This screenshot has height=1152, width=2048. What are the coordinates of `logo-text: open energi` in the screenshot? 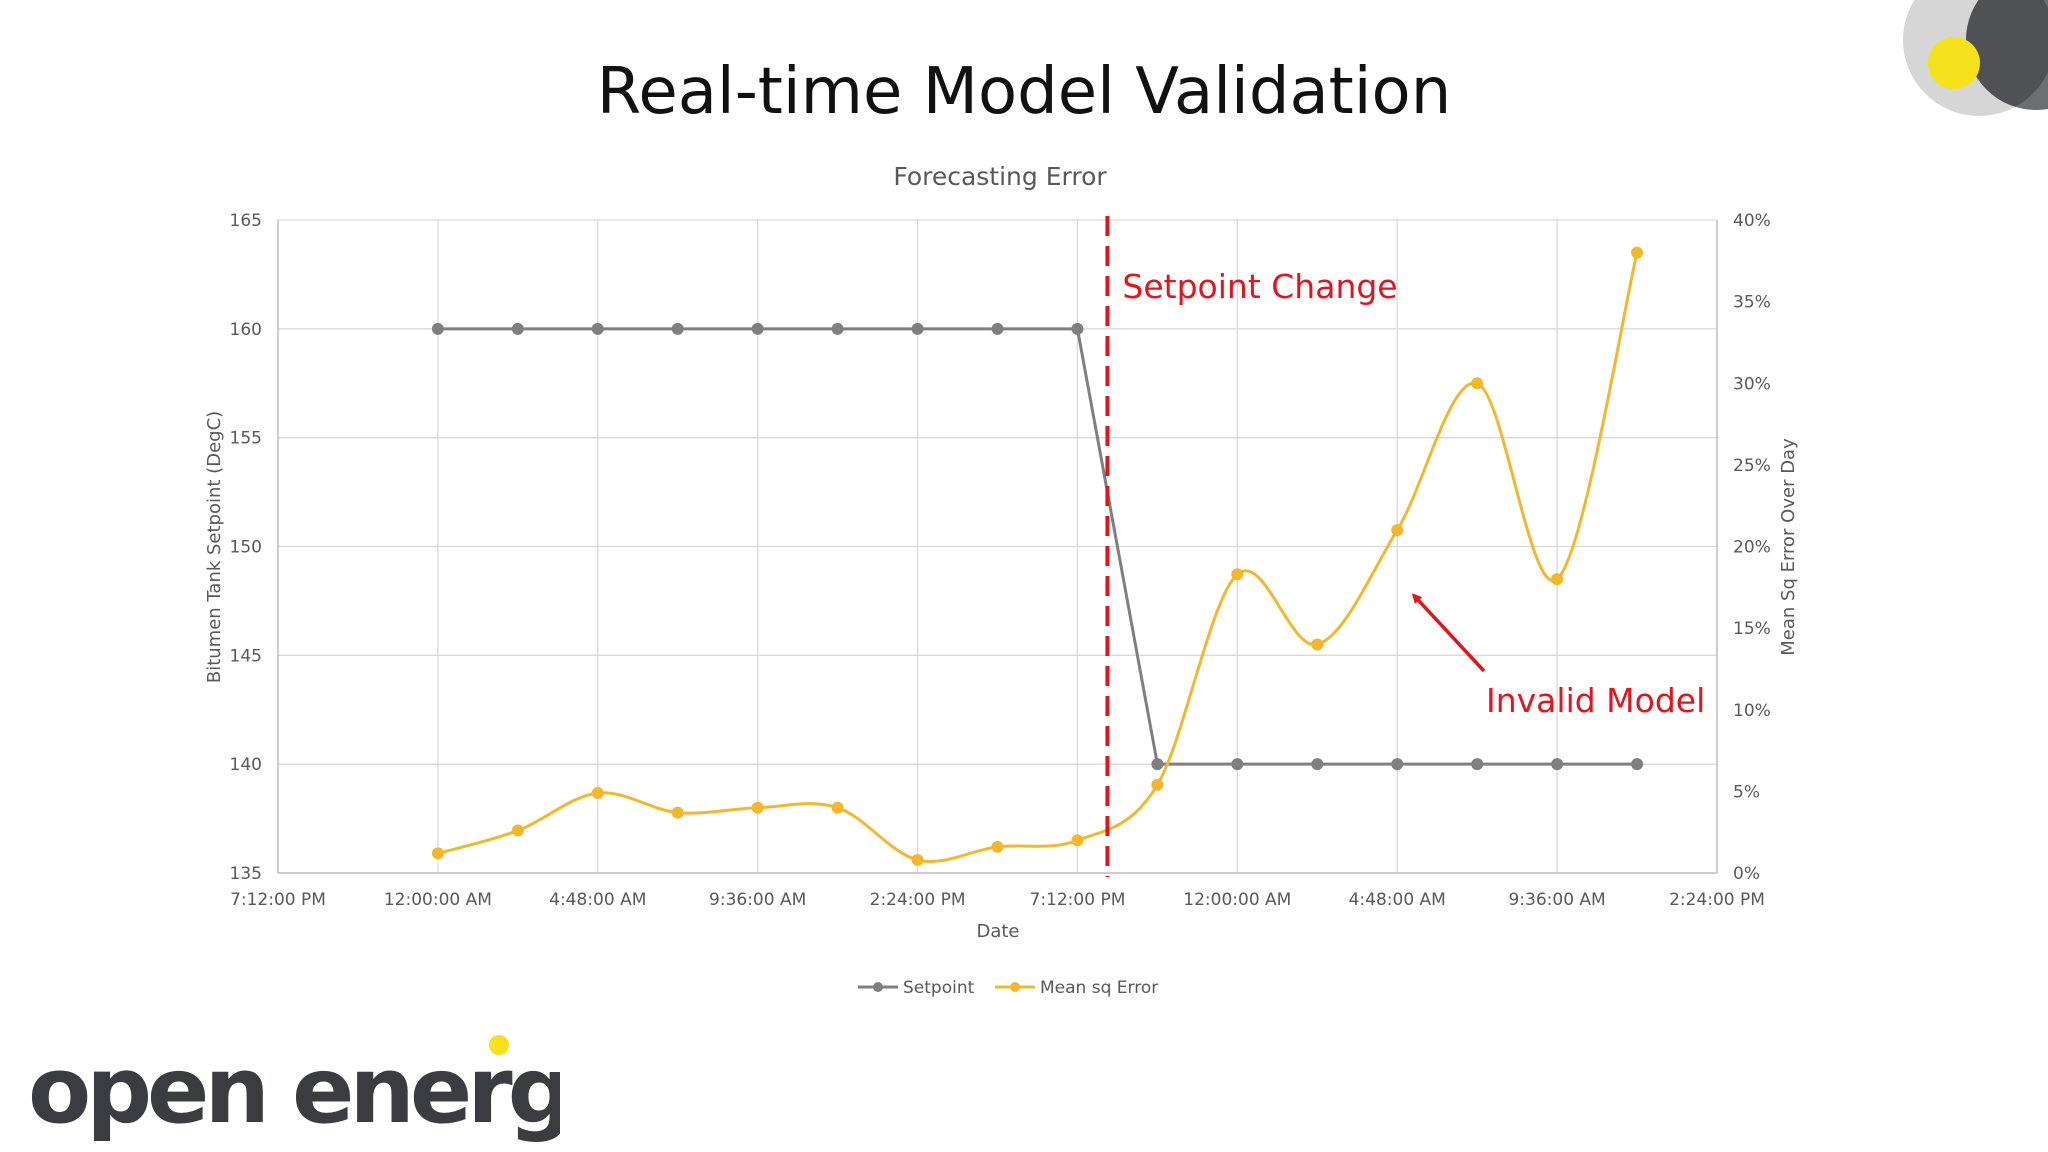 It's located at (294, 1090).